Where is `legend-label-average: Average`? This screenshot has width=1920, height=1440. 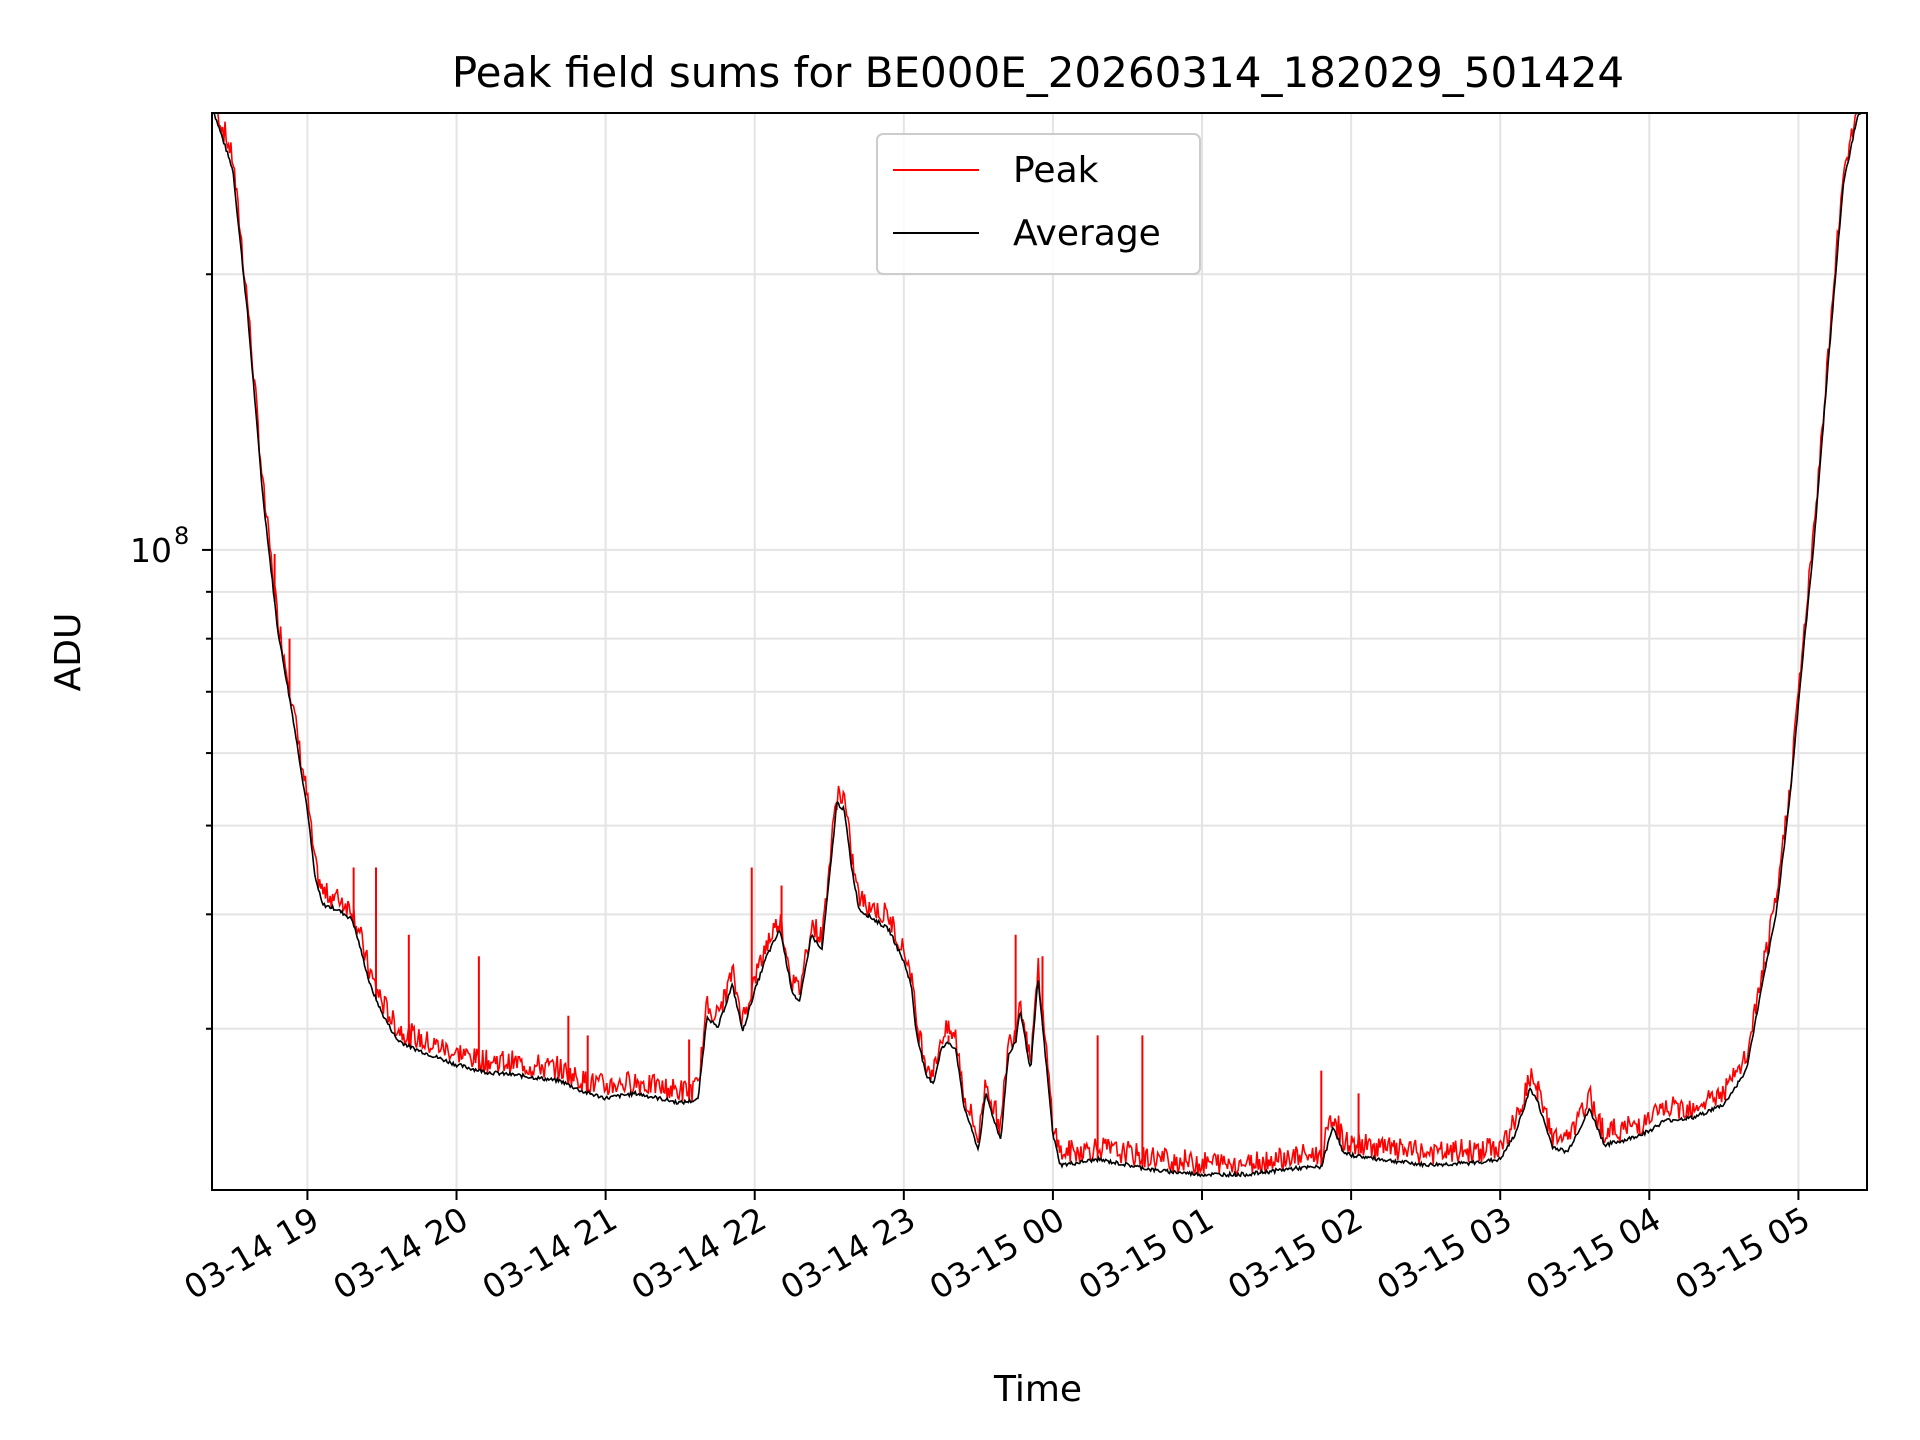 legend-label-average: Average is located at coordinates (1087, 233).